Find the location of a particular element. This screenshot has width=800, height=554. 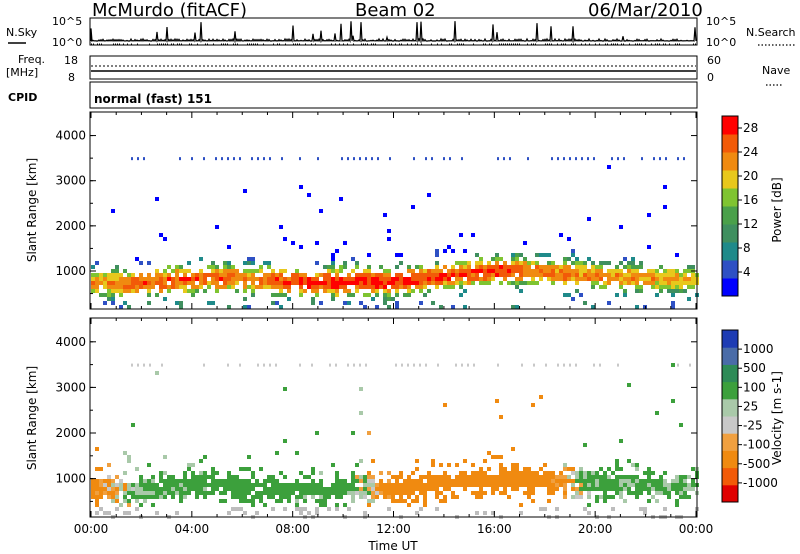

freq-panel: Freq. [MHz] 18 8 60 0 Nave is located at coordinates (398, 69).